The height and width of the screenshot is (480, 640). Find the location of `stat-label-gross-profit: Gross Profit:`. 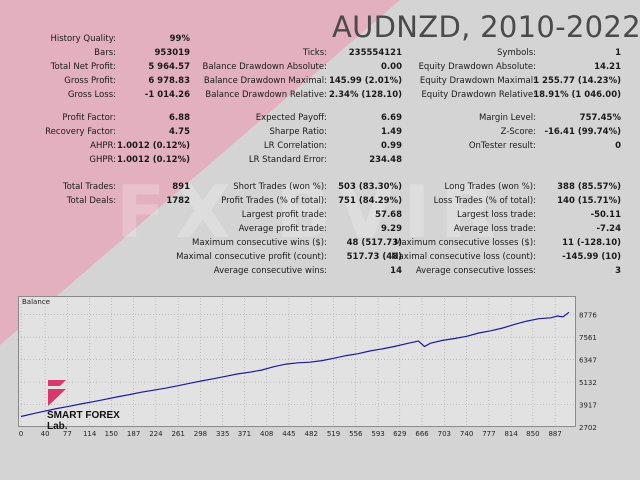

stat-label-gross-profit: Gross Profit: is located at coordinates (90, 81).